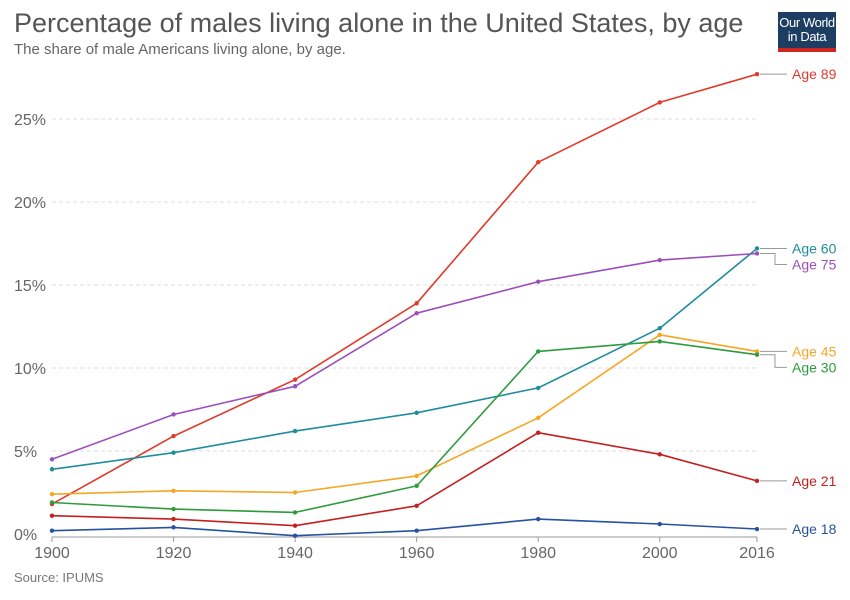 The height and width of the screenshot is (600, 850). What do you see at coordinates (757, 553) in the screenshot?
I see `x-tick-label: 2016` at bounding box center [757, 553].